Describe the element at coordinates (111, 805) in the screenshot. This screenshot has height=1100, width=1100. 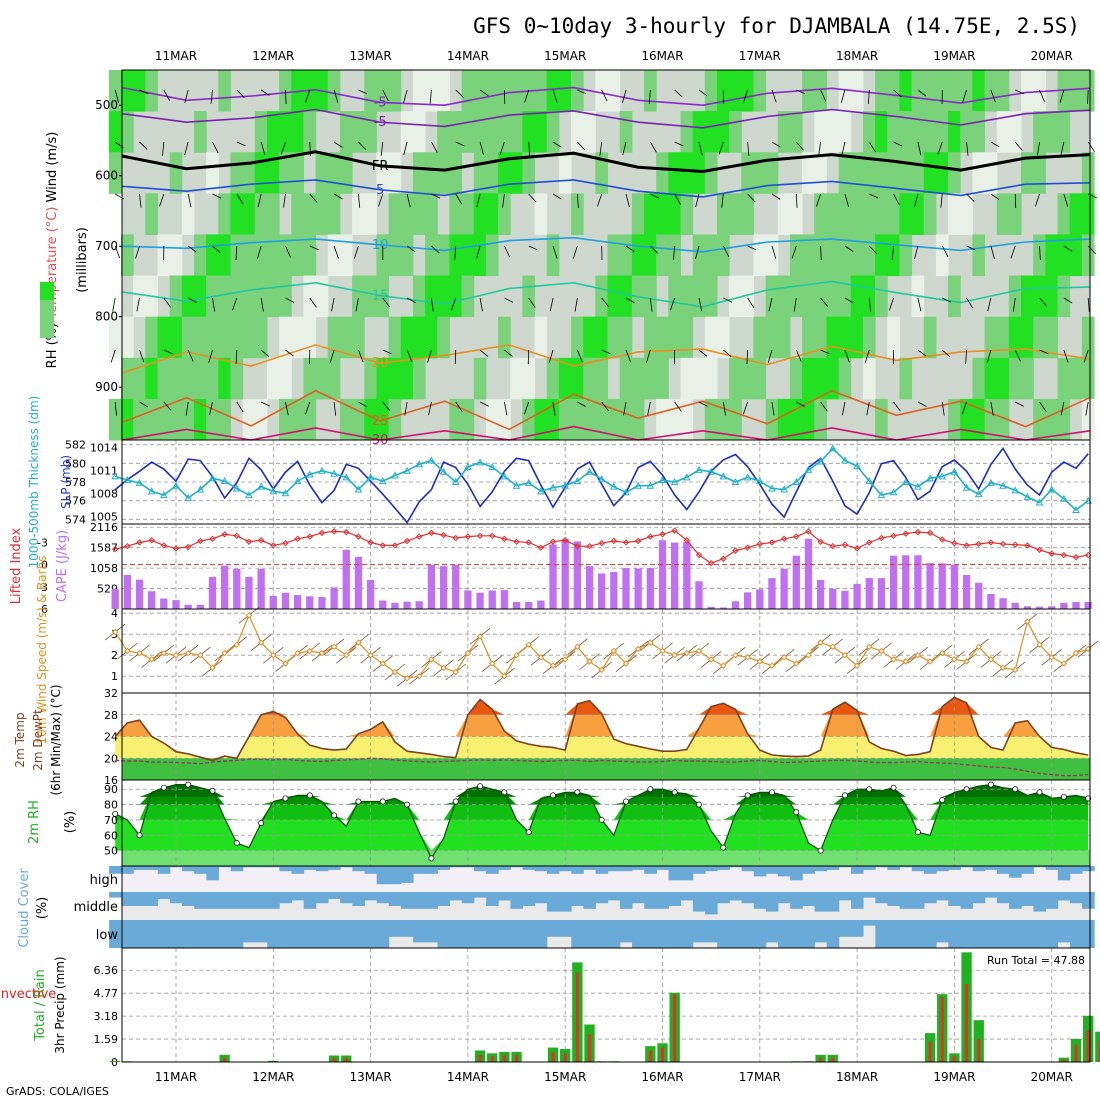
I see `rh-tick: 80` at that location.